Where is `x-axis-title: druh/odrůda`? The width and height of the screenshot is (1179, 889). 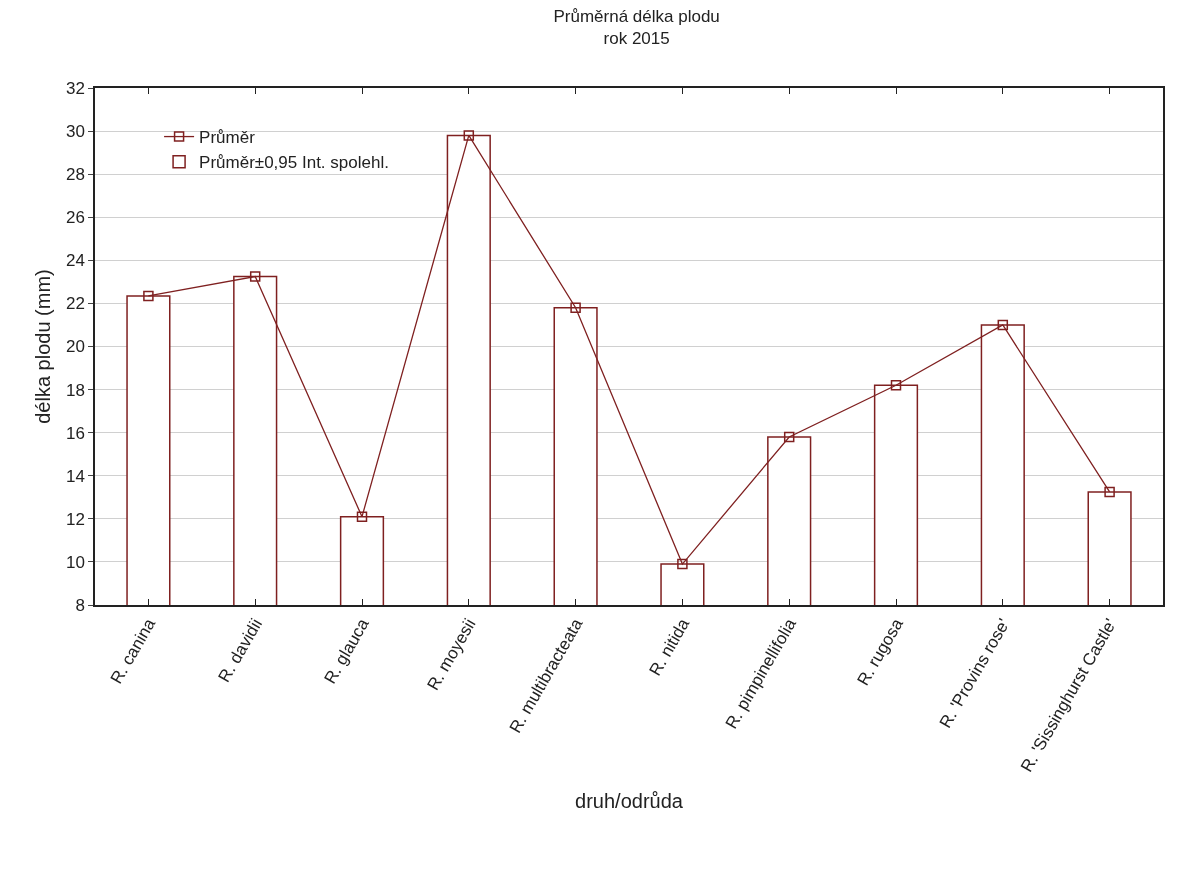 x-axis-title: druh/odrůda is located at coordinates (629, 801).